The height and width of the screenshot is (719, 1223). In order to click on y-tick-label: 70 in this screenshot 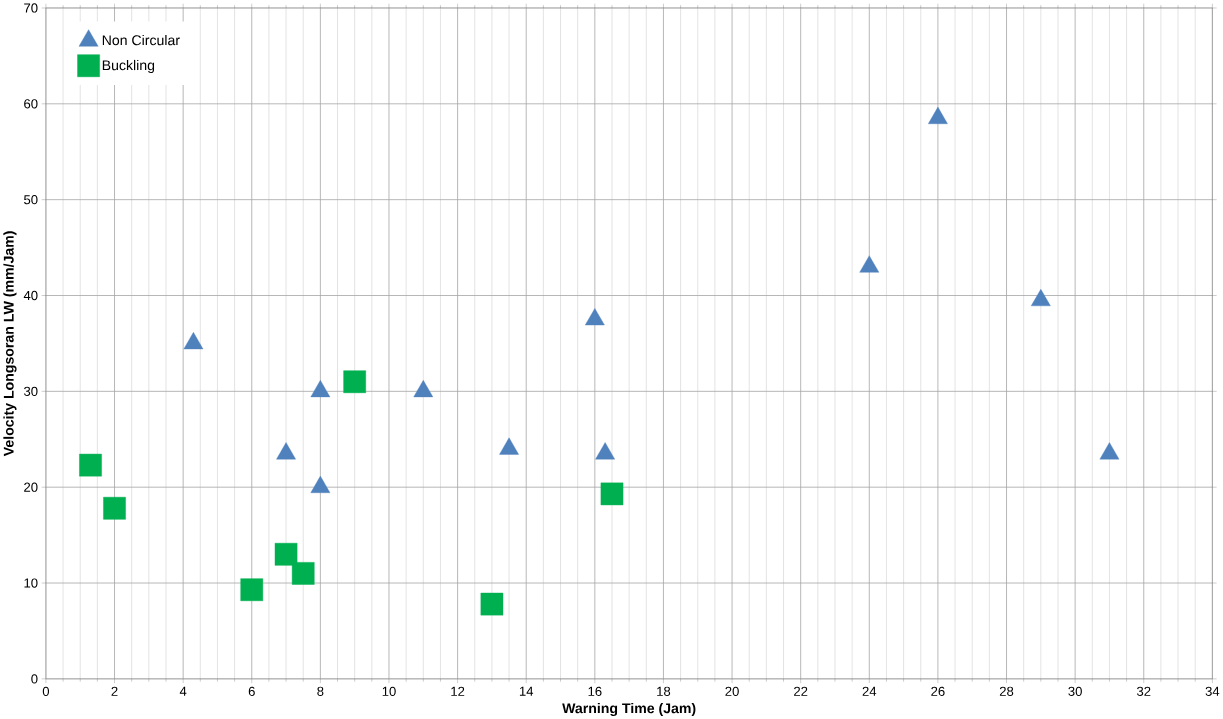, I will do `click(31, 8)`.